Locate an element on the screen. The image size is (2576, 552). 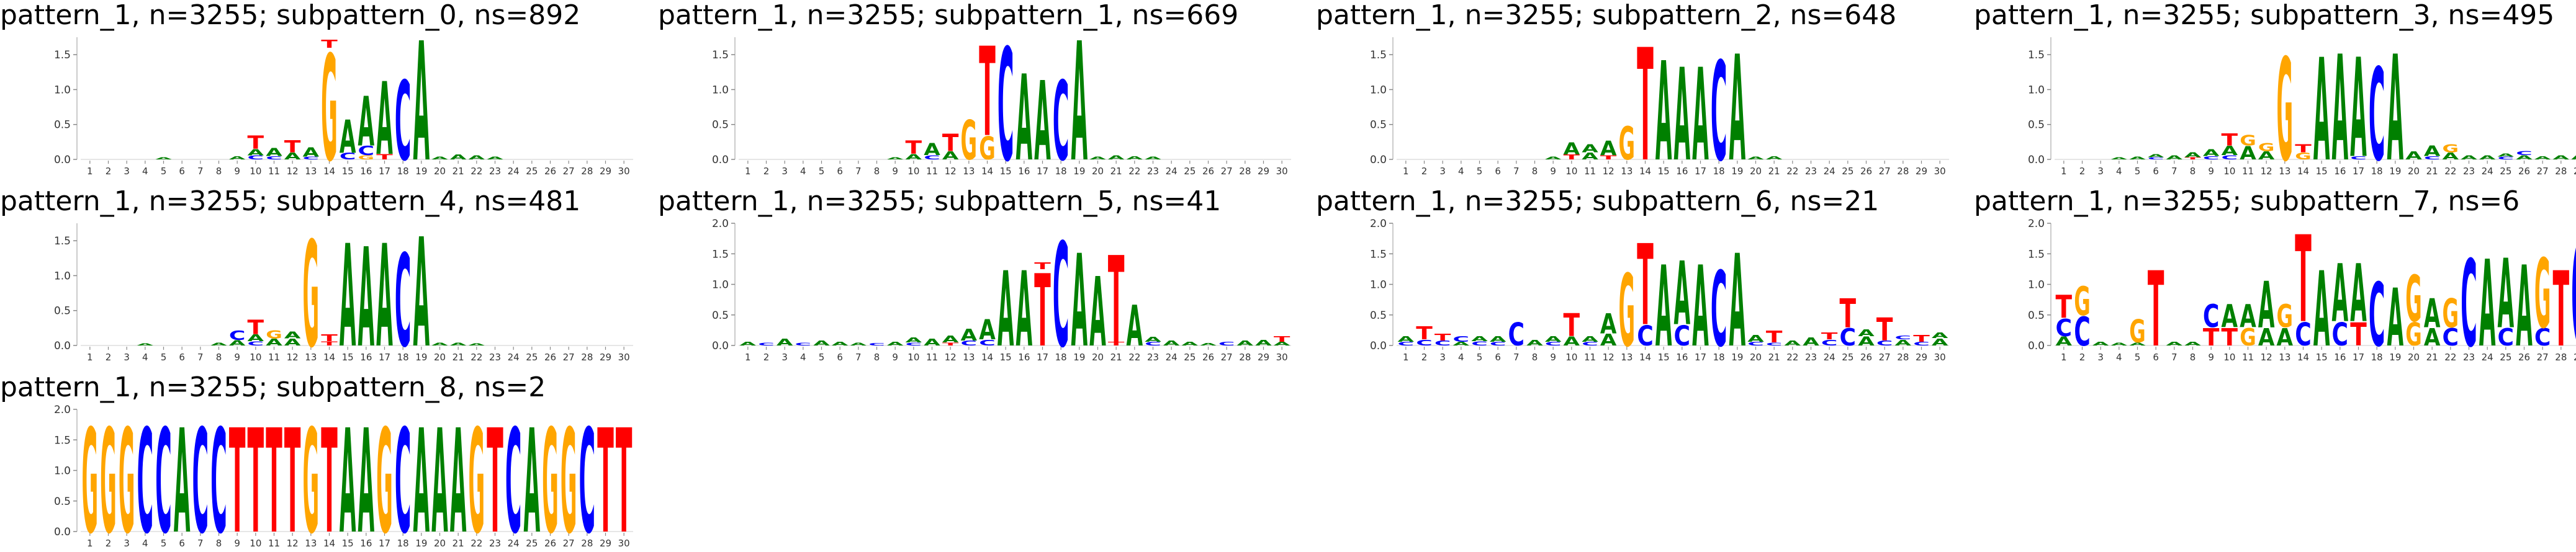
panel-title: pattern_1, n=3255; subpattern_4, ns=481 is located at coordinates (290, 201).